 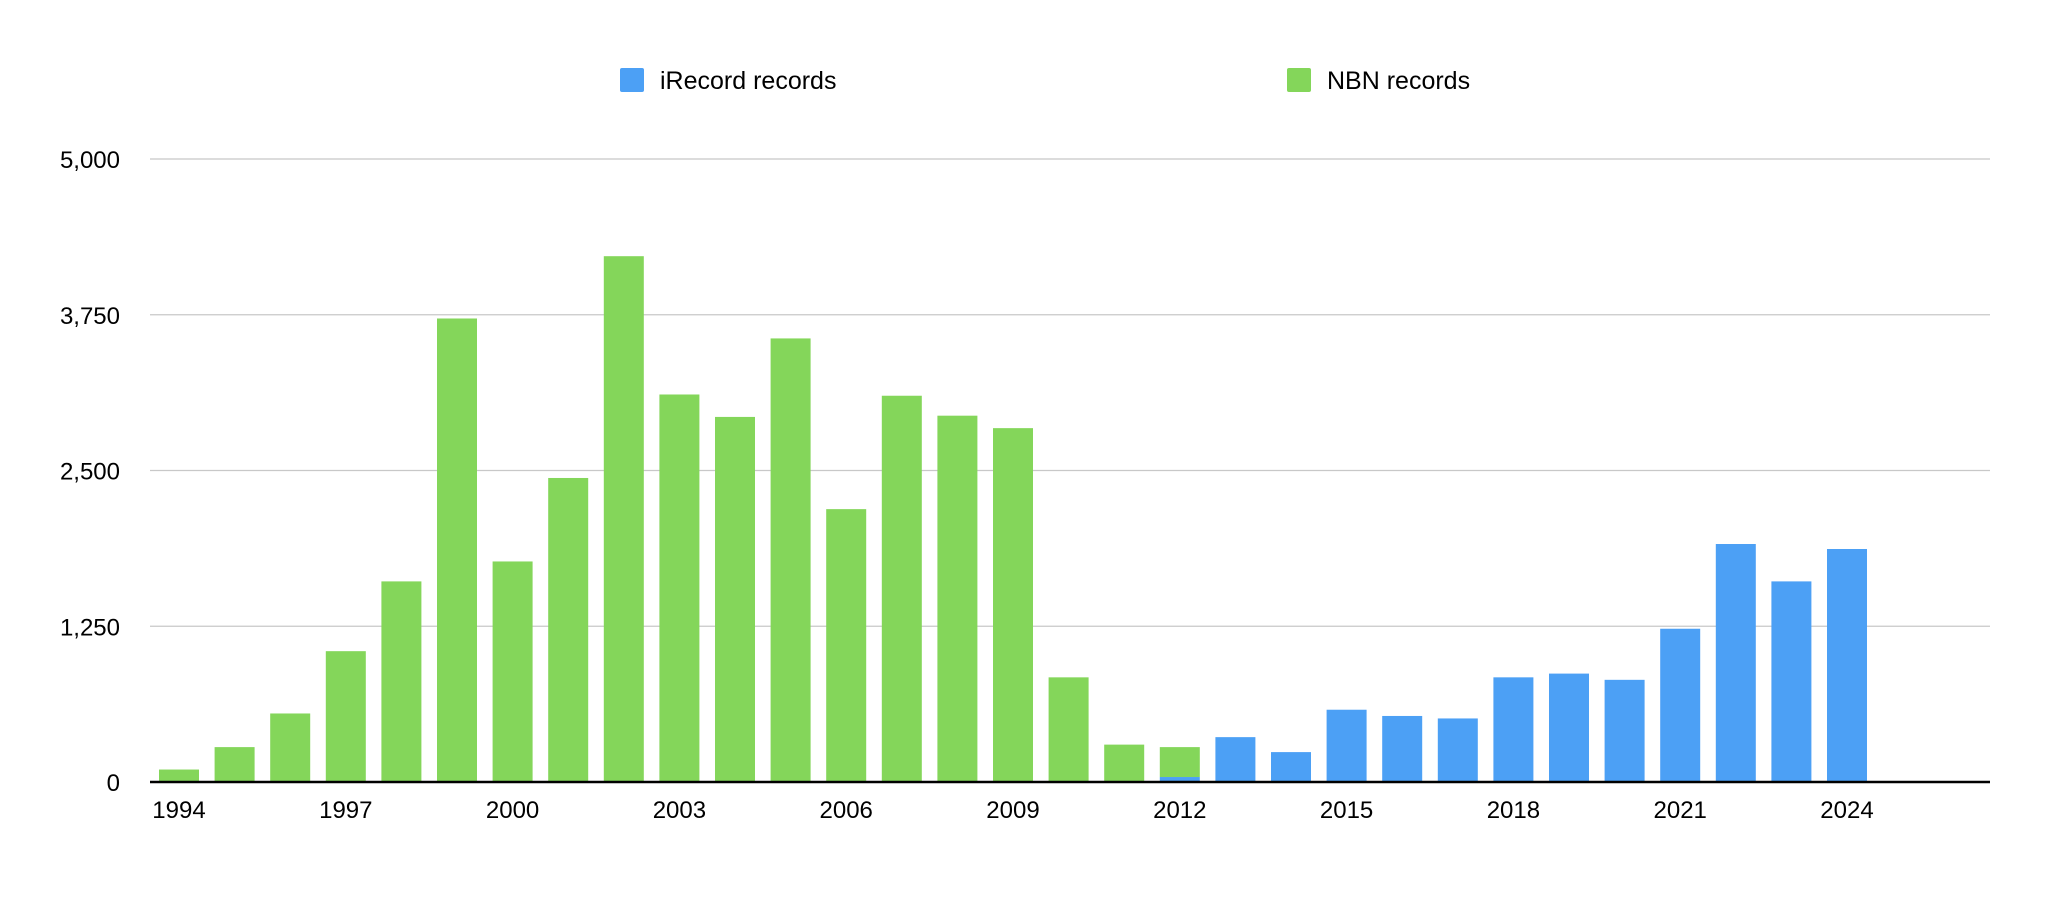 I want to click on y-tick-label: 3,750, so click(x=90, y=316).